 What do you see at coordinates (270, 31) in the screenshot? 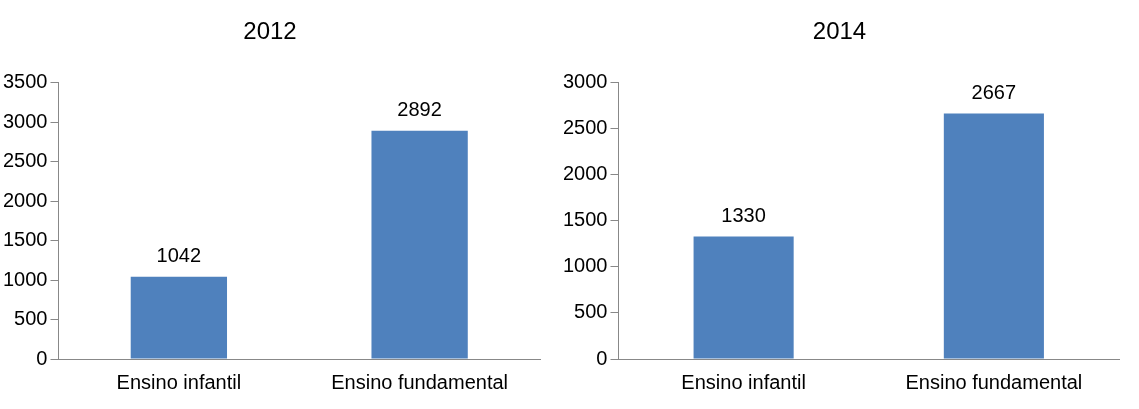
I see `chart-title: 2012` at bounding box center [270, 31].